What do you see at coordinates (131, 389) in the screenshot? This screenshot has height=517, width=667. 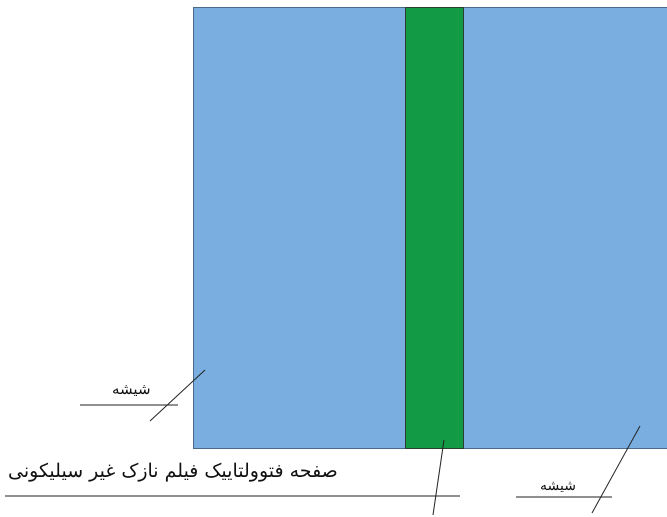 I see `glass-left-label: شیشه` at bounding box center [131, 389].